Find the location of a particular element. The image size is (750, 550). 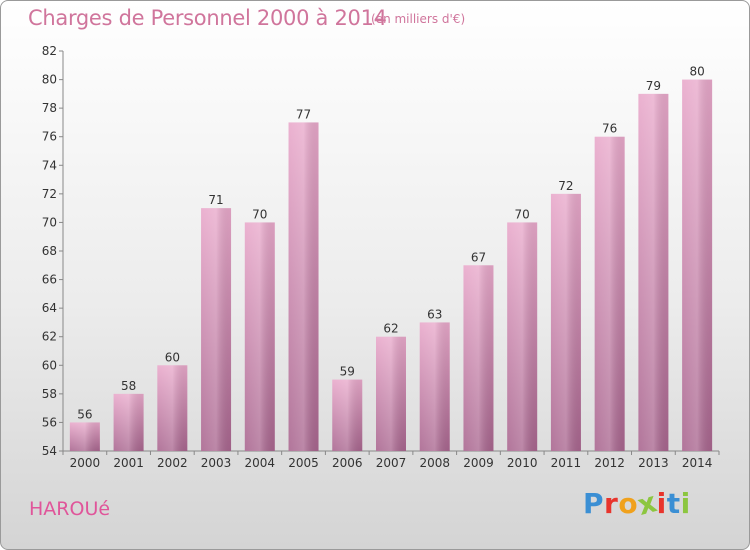

bar-shine-2004 is located at coordinates (259, 336).